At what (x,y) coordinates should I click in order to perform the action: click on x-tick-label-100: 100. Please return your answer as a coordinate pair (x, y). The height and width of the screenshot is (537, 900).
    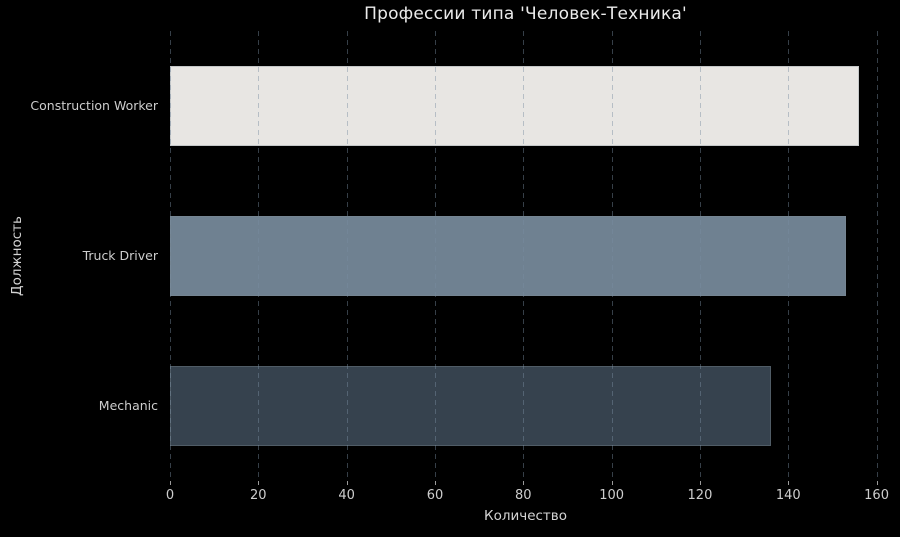
    Looking at the image, I should click on (612, 495).